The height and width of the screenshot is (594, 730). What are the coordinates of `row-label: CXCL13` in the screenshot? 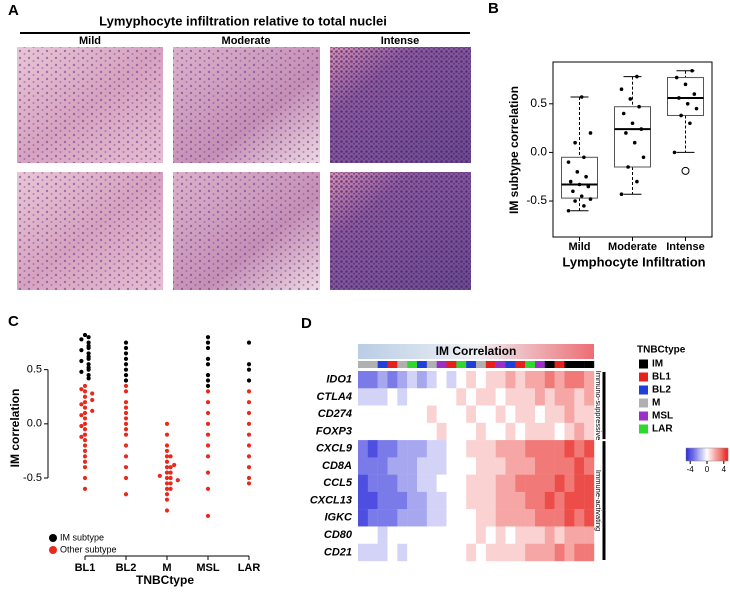 It's located at (331, 500).